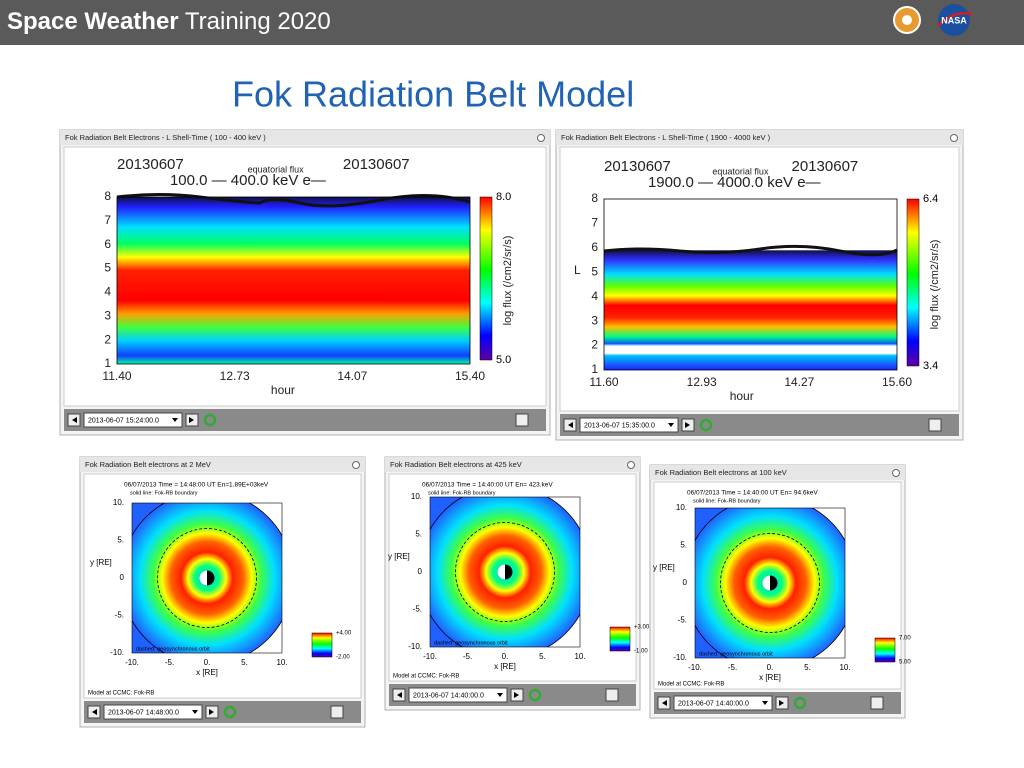  What do you see at coordinates (169, 662) in the screenshot?
I see `x-tick-label: -5.` at bounding box center [169, 662].